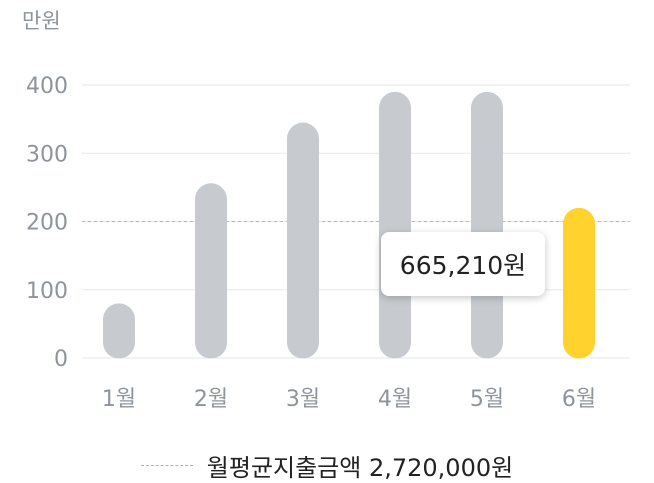 The image size is (654, 483). What do you see at coordinates (395, 399) in the screenshot?
I see `x-tick-label: 4월` at bounding box center [395, 399].